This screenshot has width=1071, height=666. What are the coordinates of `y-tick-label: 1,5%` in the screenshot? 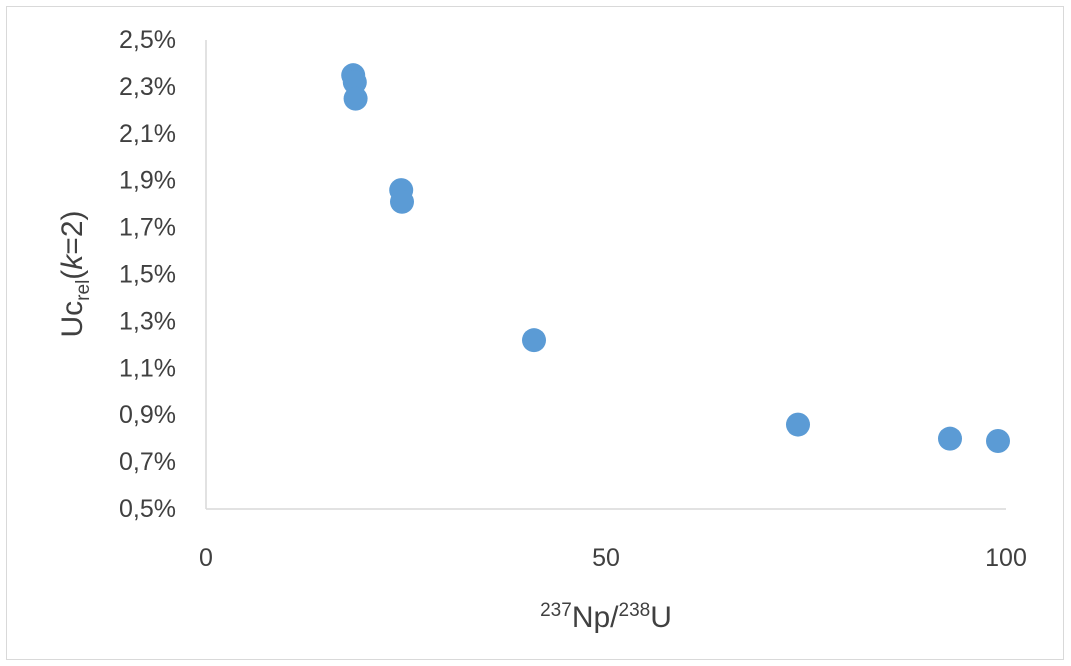 It's located at (147, 275).